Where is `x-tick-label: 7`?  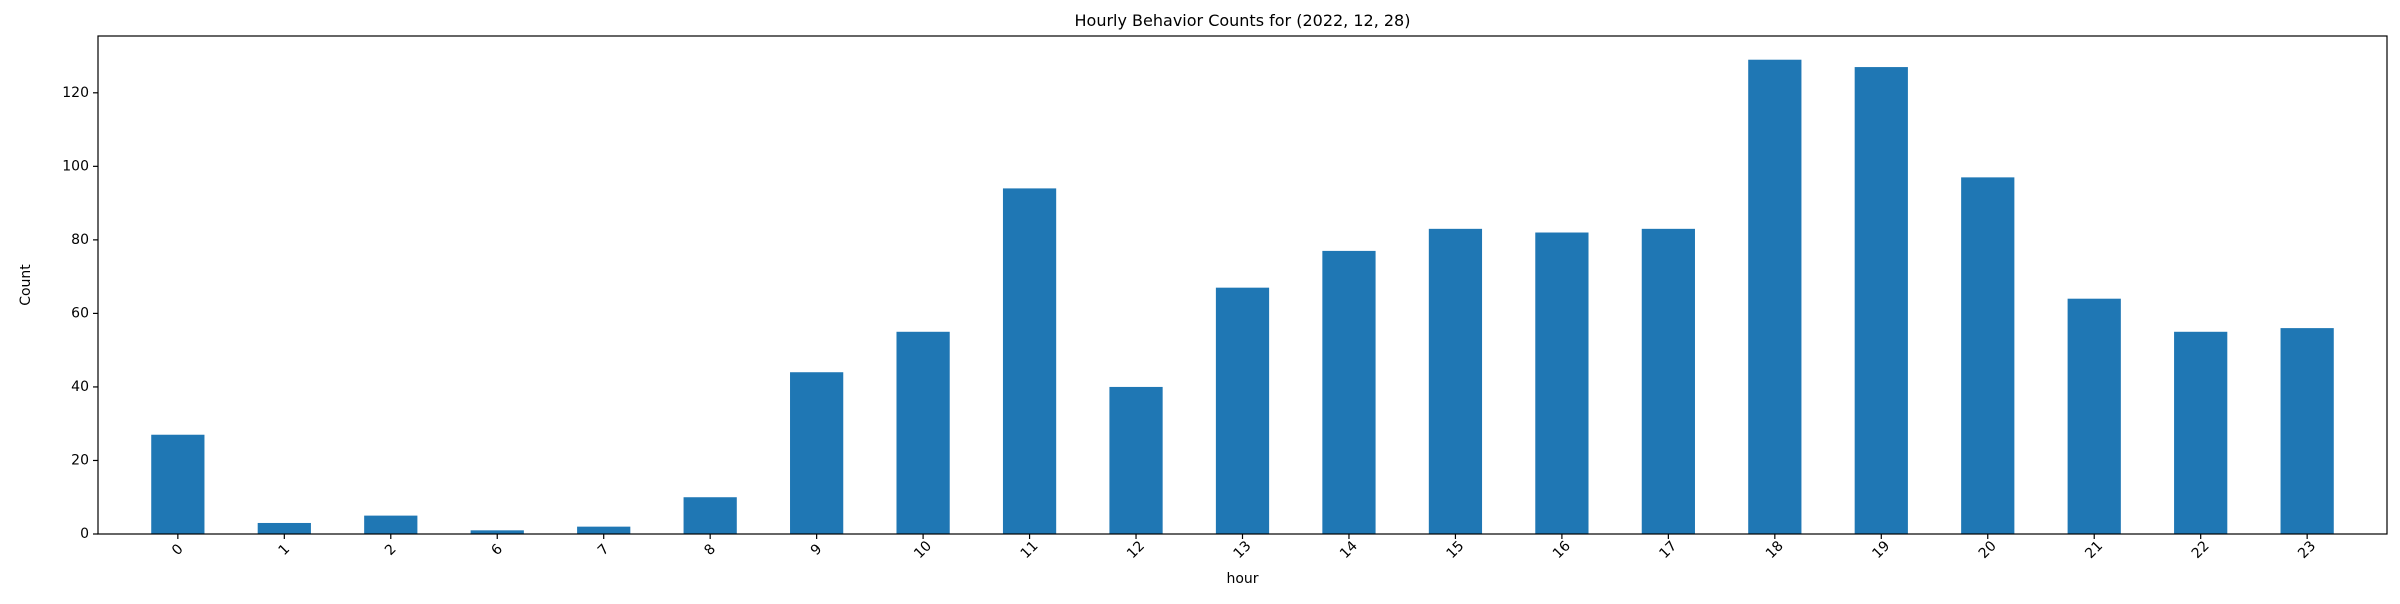
x-tick-label: 7 is located at coordinates (604, 550).